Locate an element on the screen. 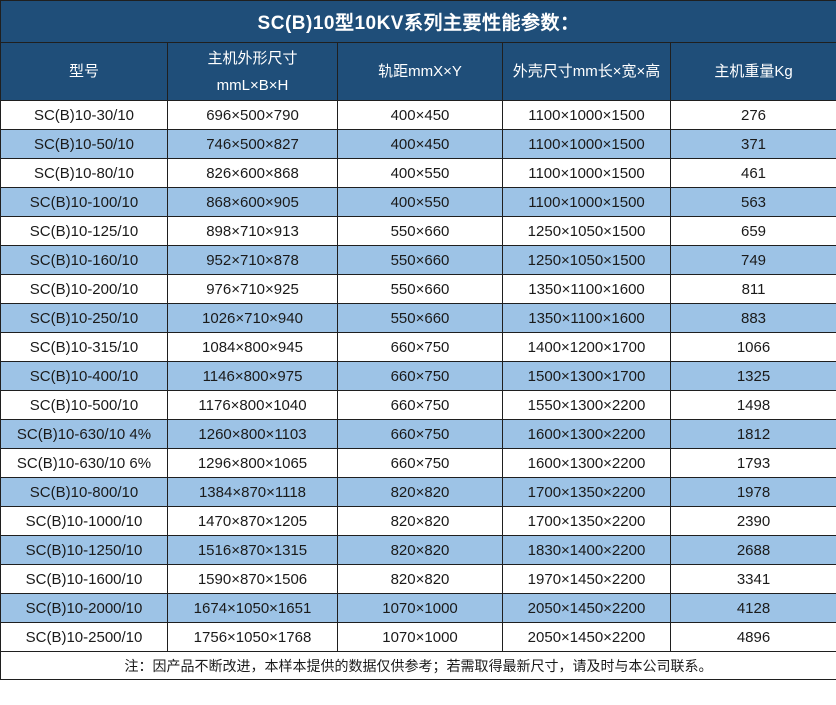 This screenshot has width=836, height=705. table-cell: SC(B)10-630/10 6% is located at coordinates (84, 463).